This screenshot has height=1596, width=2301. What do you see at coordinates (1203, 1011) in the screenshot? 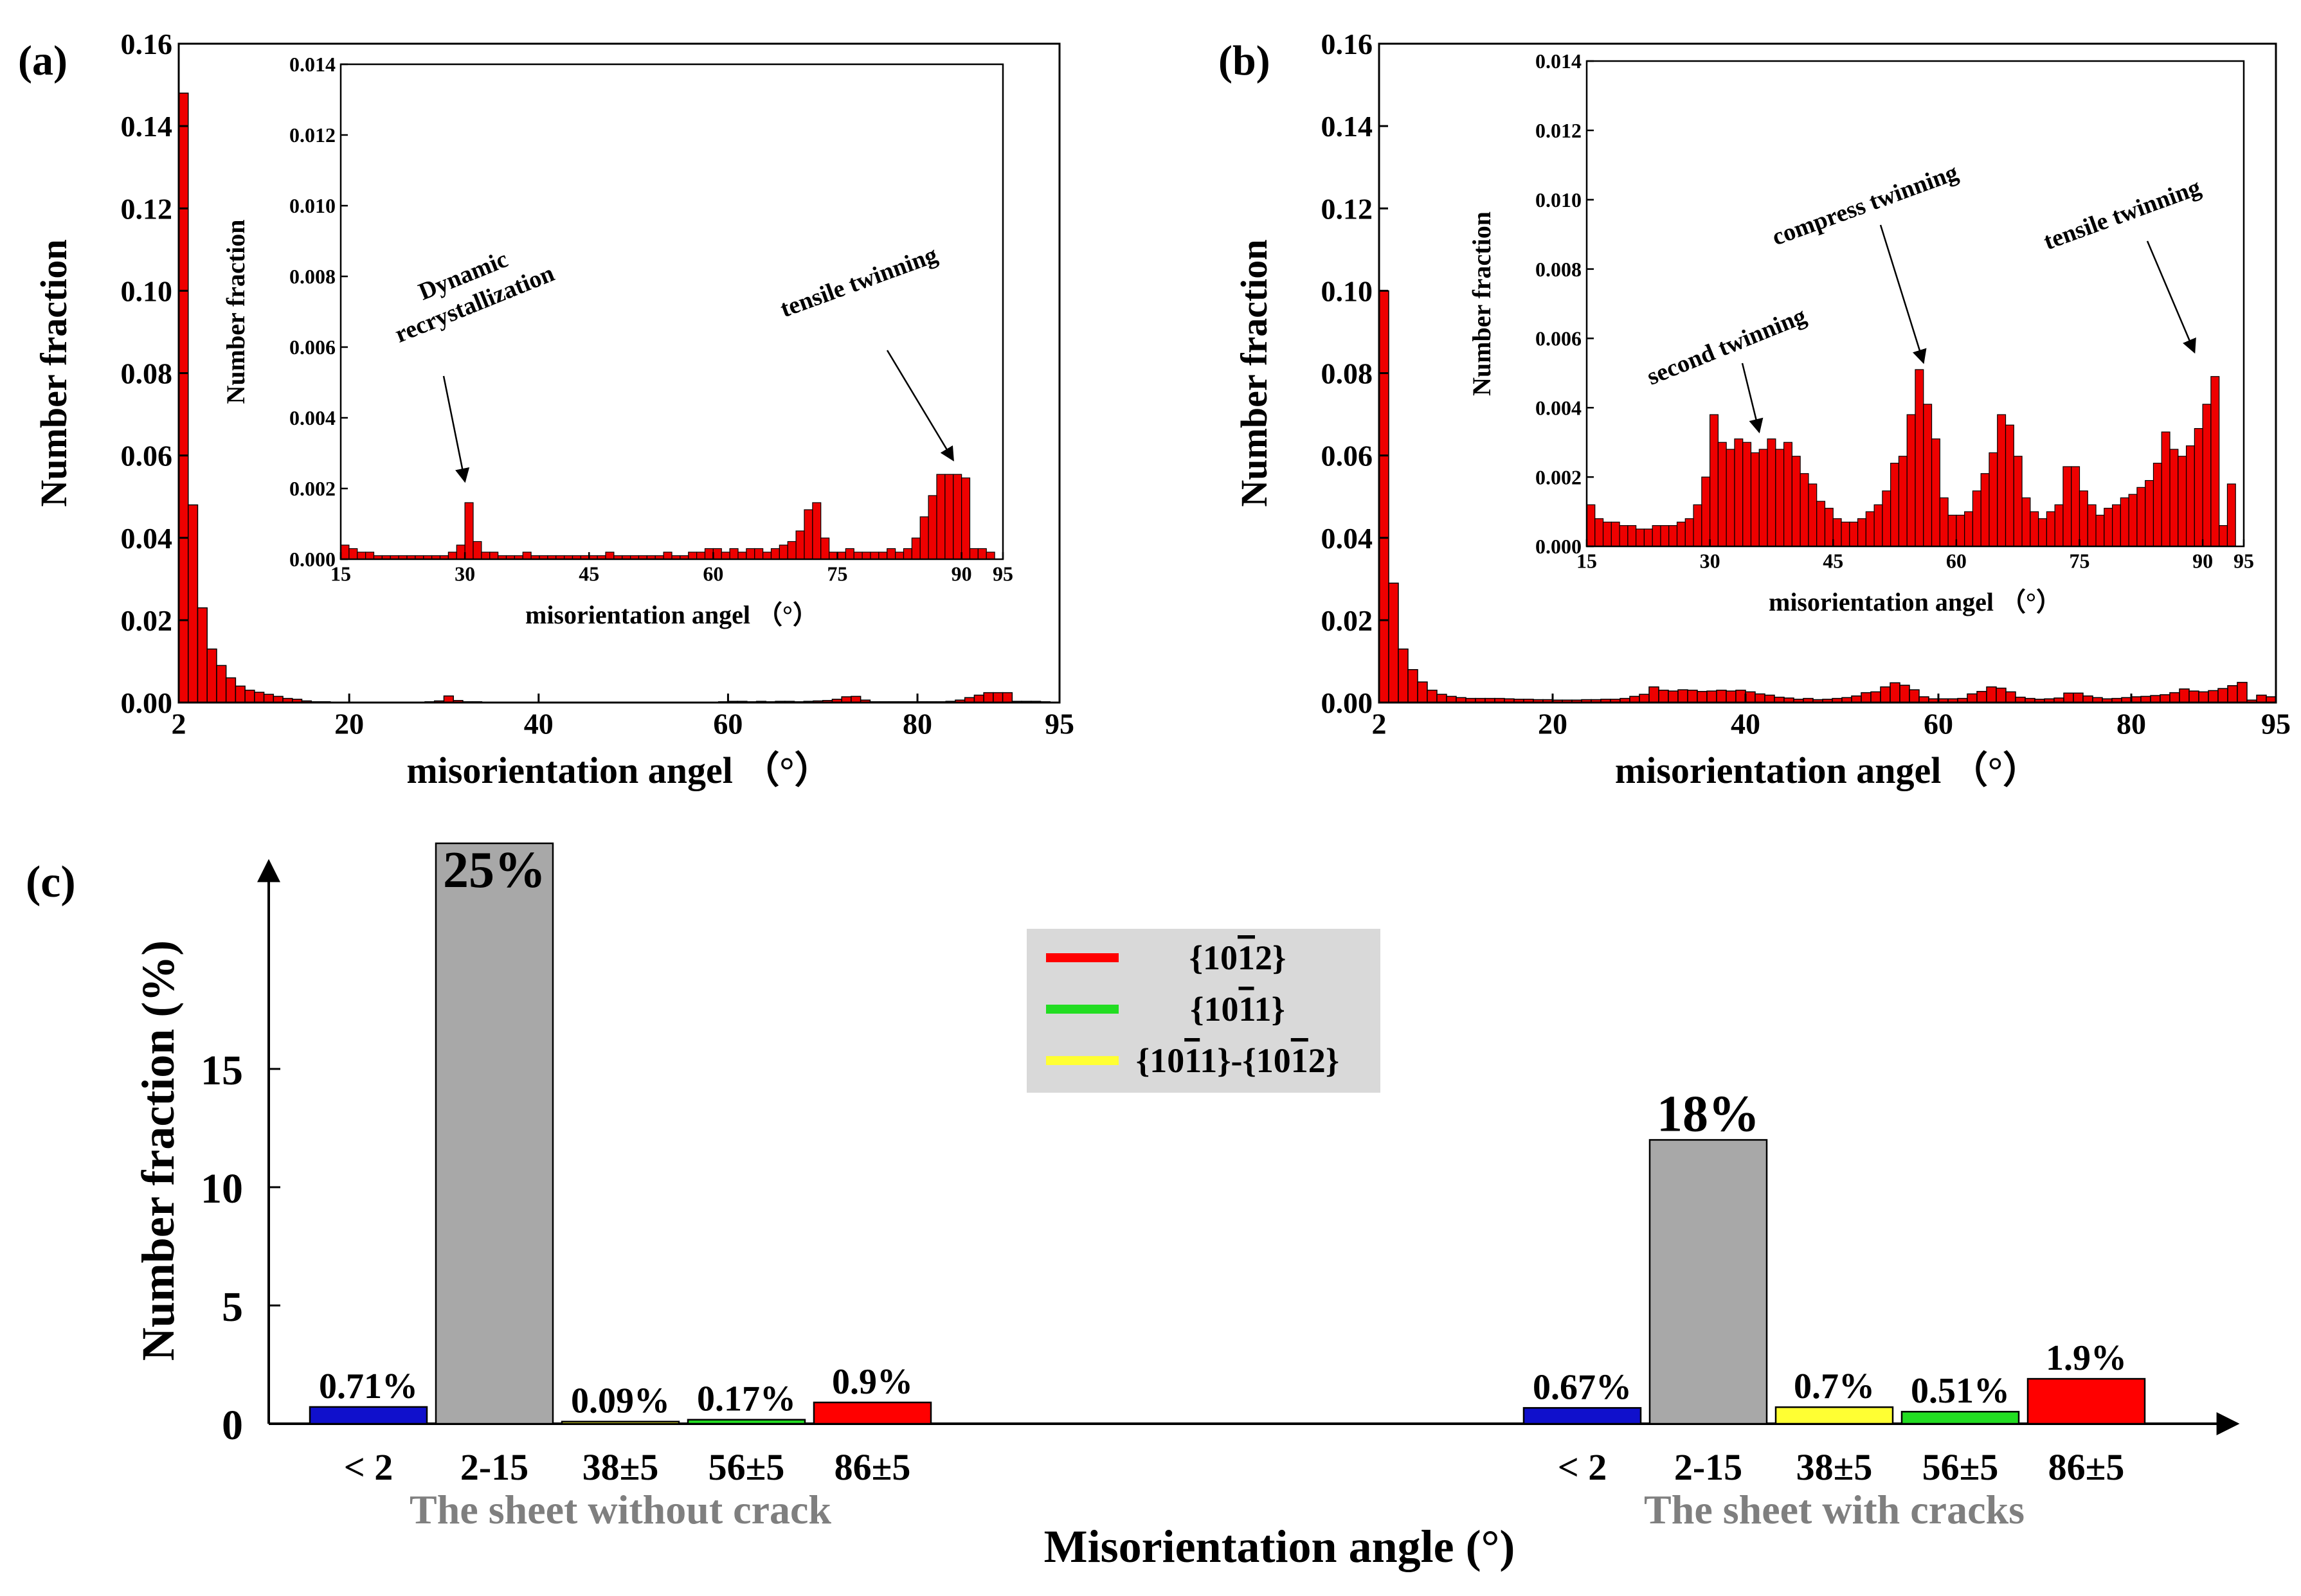
I see `panel-c-legend: {1012}{1011}{1011}-{1012}` at bounding box center [1203, 1011].